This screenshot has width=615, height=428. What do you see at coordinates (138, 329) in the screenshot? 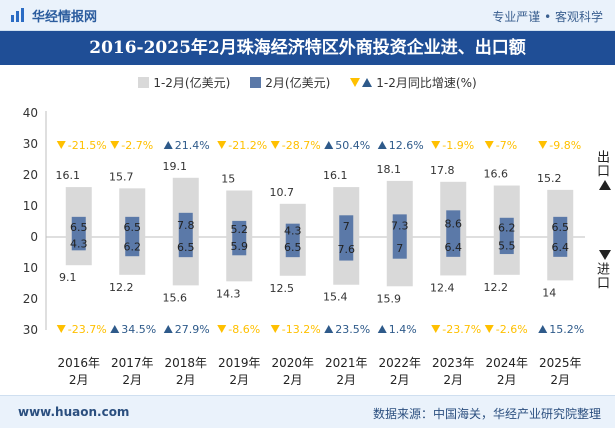
I see `growth-label: 34.5%` at bounding box center [138, 329].